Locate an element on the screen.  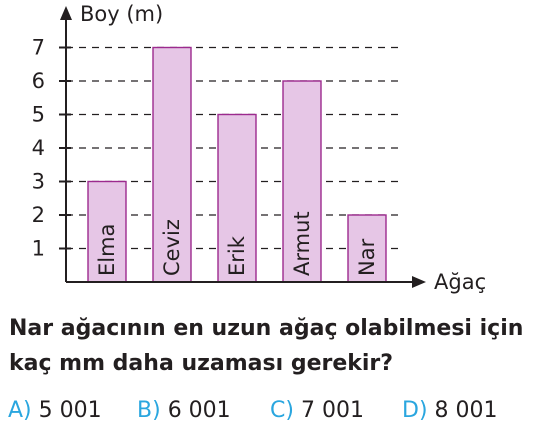
x-axis-arrow-icon is located at coordinates (419, 282).